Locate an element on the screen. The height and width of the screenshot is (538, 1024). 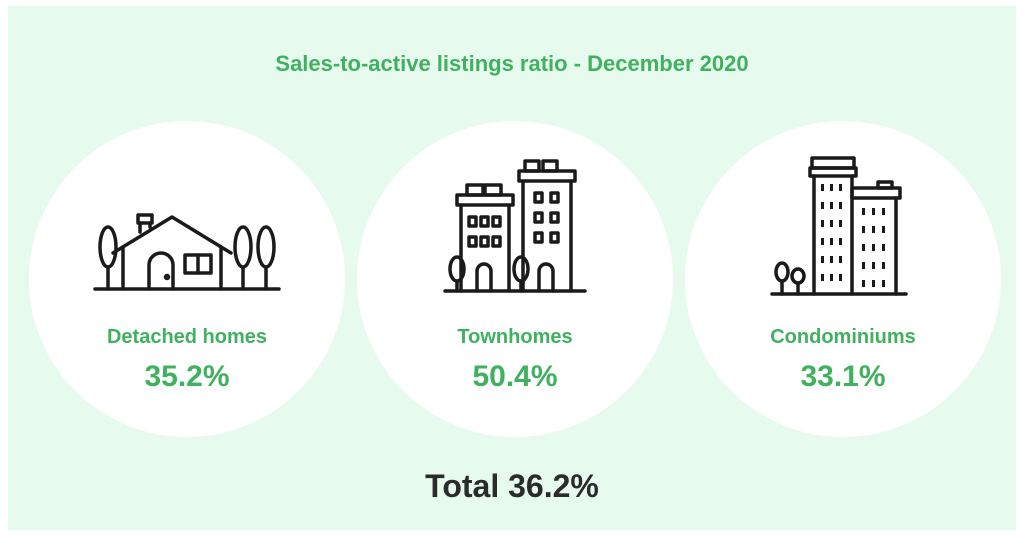
card-label: Townhomes is located at coordinates (515, 337).